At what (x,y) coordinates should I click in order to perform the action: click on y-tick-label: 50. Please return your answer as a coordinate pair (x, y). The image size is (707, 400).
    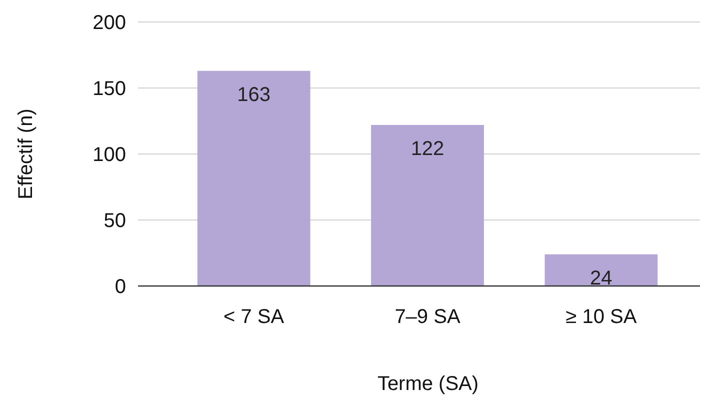
    Looking at the image, I should click on (115, 221).